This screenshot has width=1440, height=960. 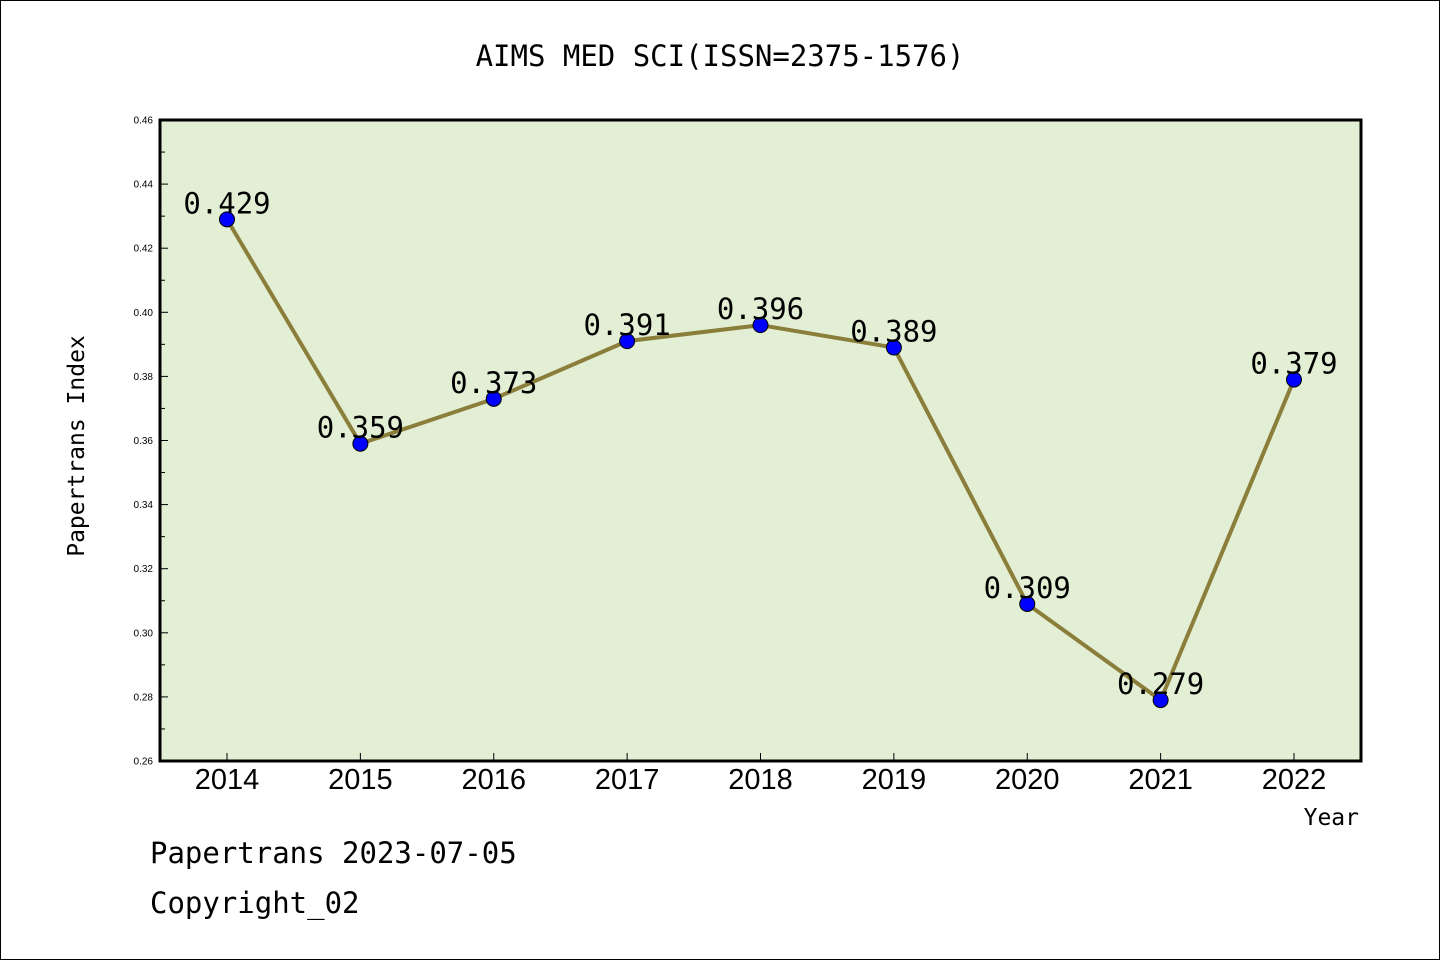 What do you see at coordinates (1160, 780) in the screenshot?
I see `x-tick-label: 2021` at bounding box center [1160, 780].